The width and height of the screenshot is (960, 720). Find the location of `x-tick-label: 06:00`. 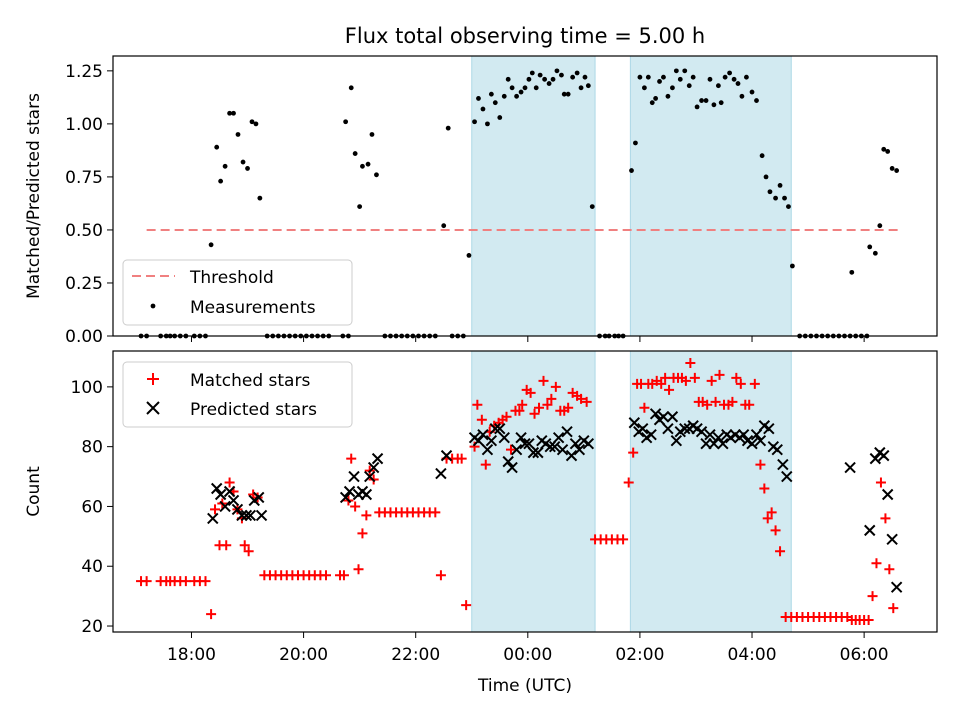

x-tick-label: 06:00 is located at coordinates (864, 655).